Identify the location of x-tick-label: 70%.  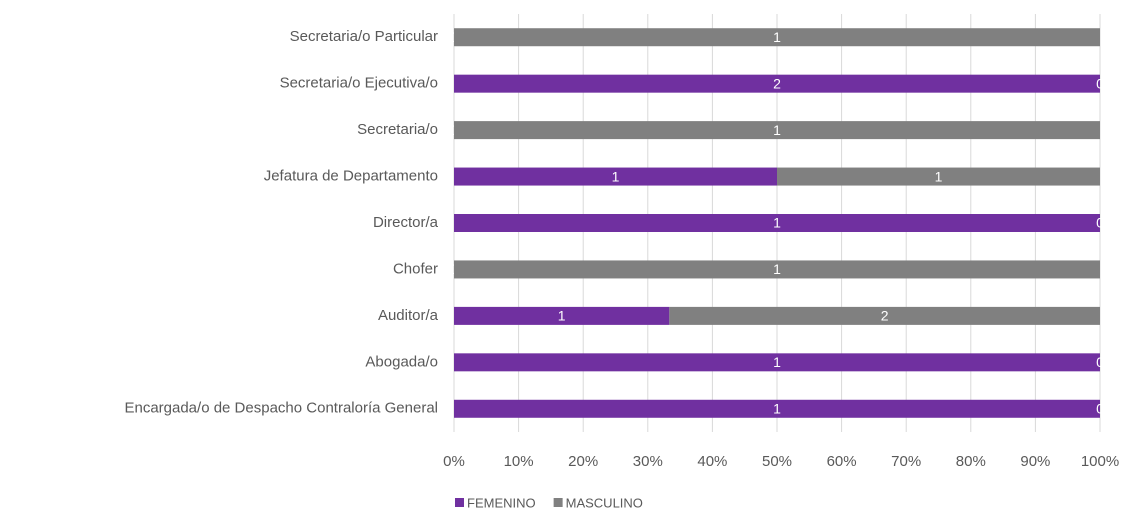
(906, 461).